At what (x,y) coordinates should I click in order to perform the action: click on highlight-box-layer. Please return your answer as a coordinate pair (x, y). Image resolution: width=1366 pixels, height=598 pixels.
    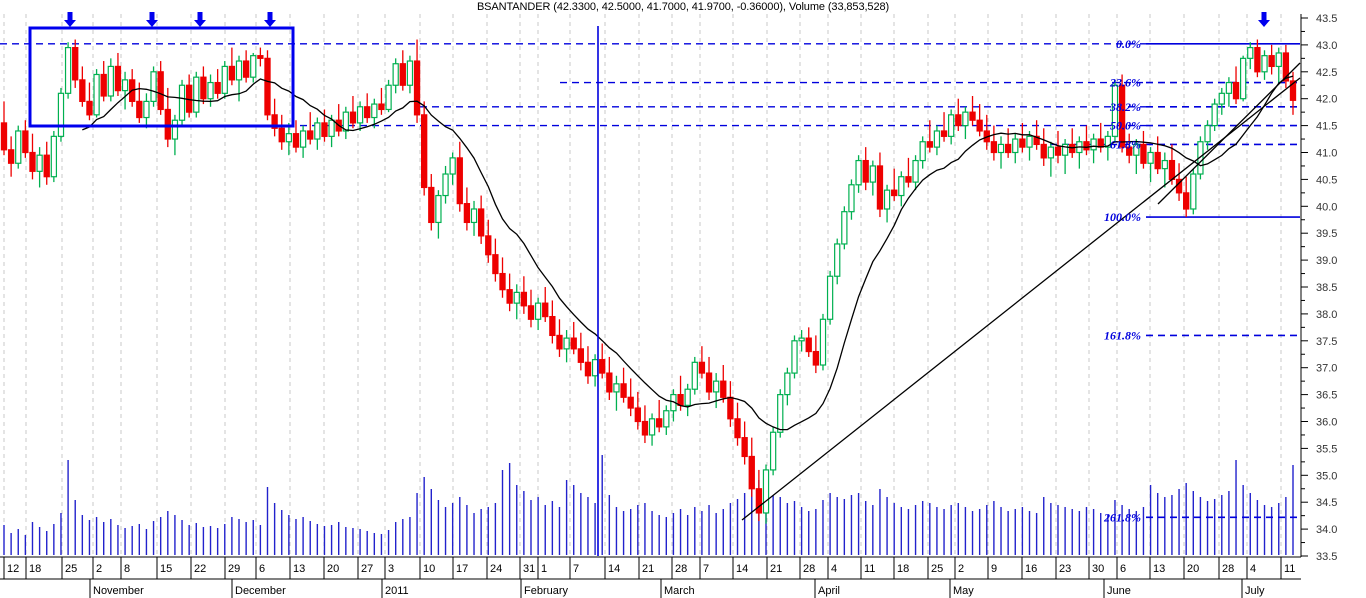
    Looking at the image, I should click on (161, 77).